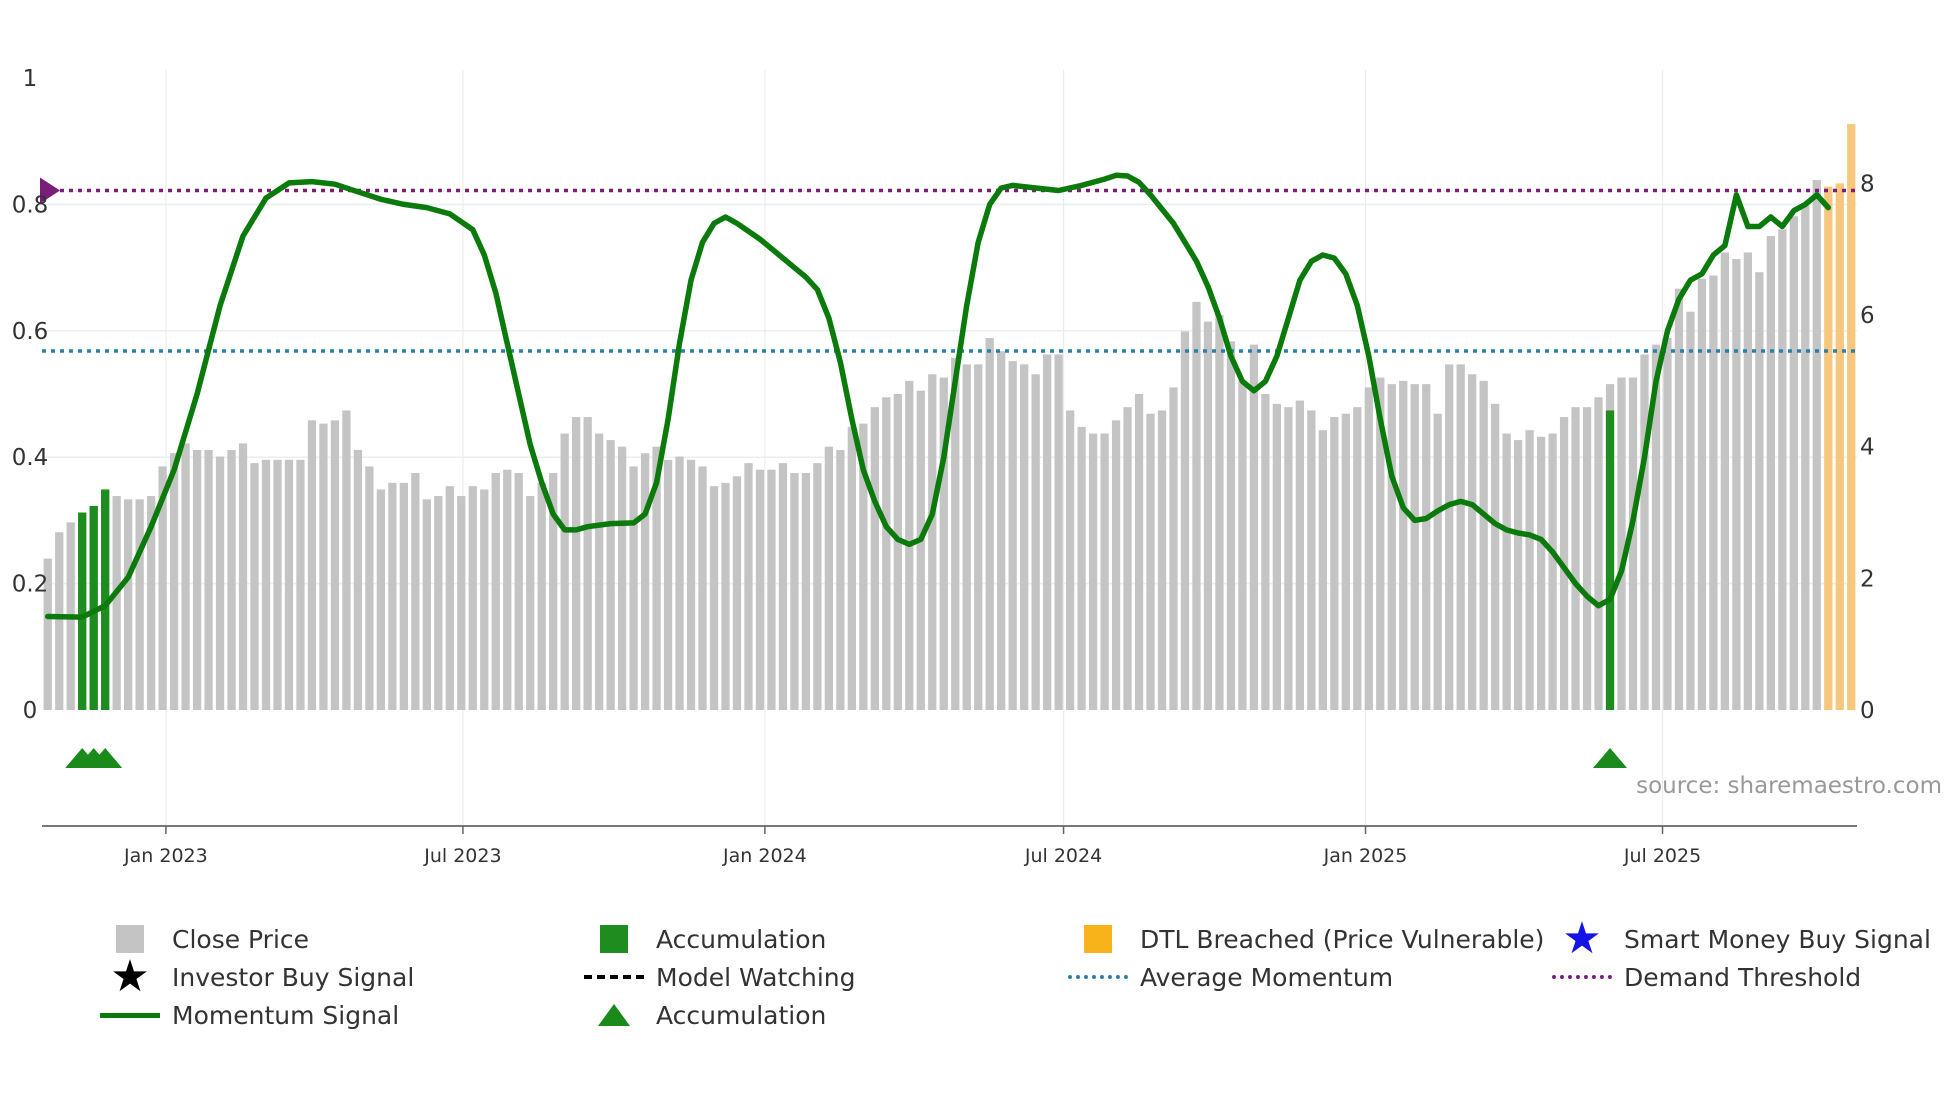 The image size is (1960, 1102). Describe the element at coordinates (257, 976) in the screenshot. I see `legend-investor-buy: ★ Investor Buy Signal` at that location.